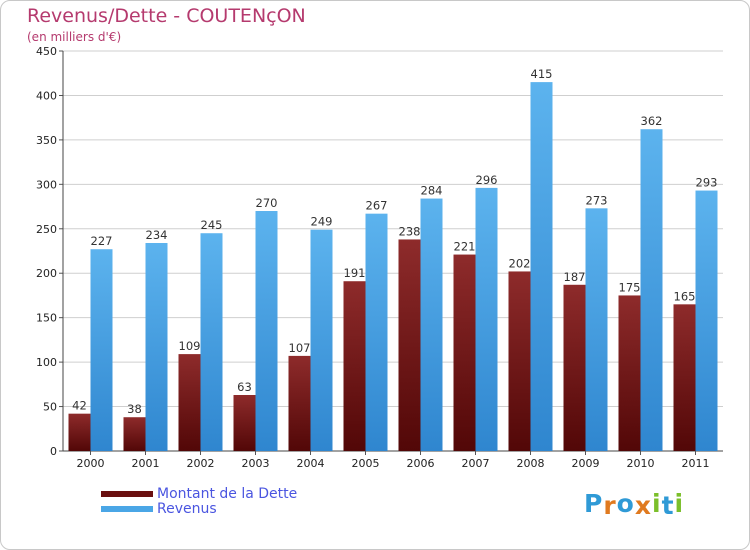 The height and width of the screenshot is (550, 750). What do you see at coordinates (410, 231) in the screenshot?
I see `data-label-dette: 238` at bounding box center [410, 231].